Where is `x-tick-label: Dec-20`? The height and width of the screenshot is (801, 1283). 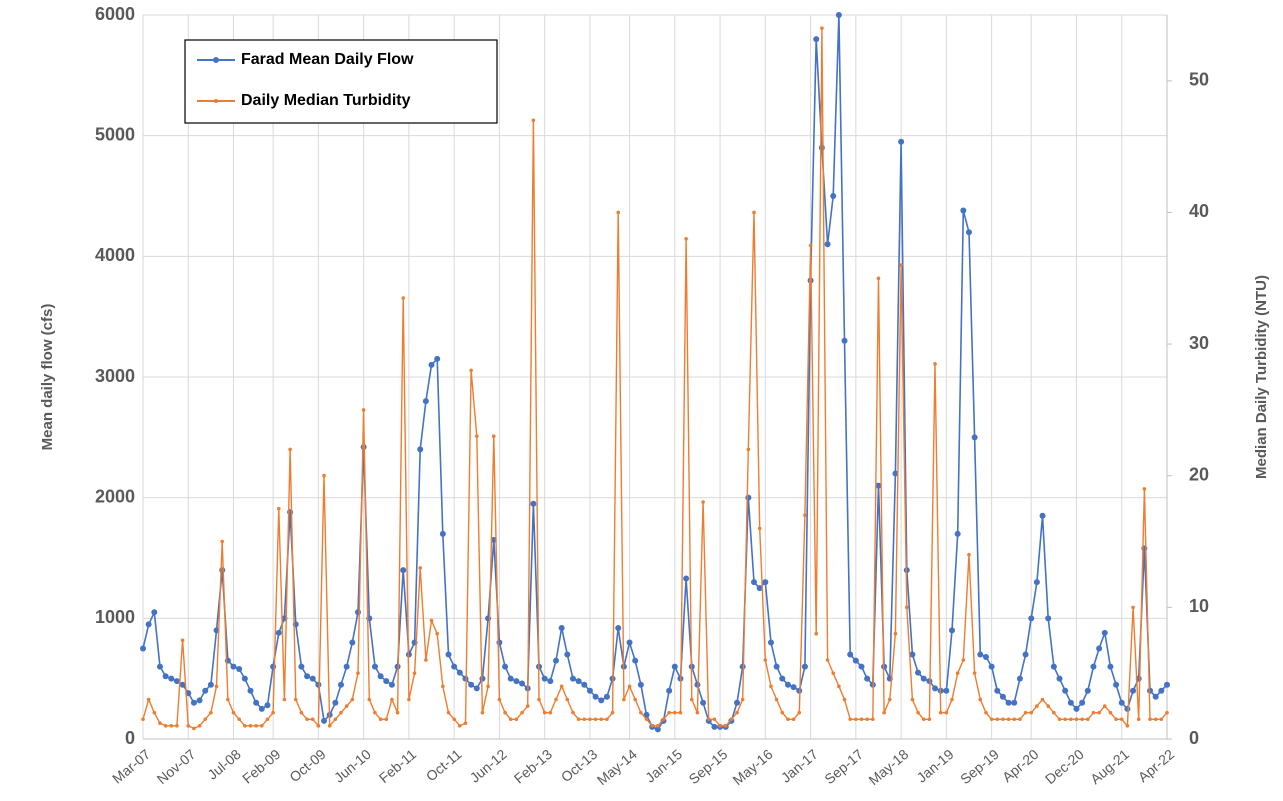
x-tick-label: Dec-20 is located at coordinates (1064, 766).